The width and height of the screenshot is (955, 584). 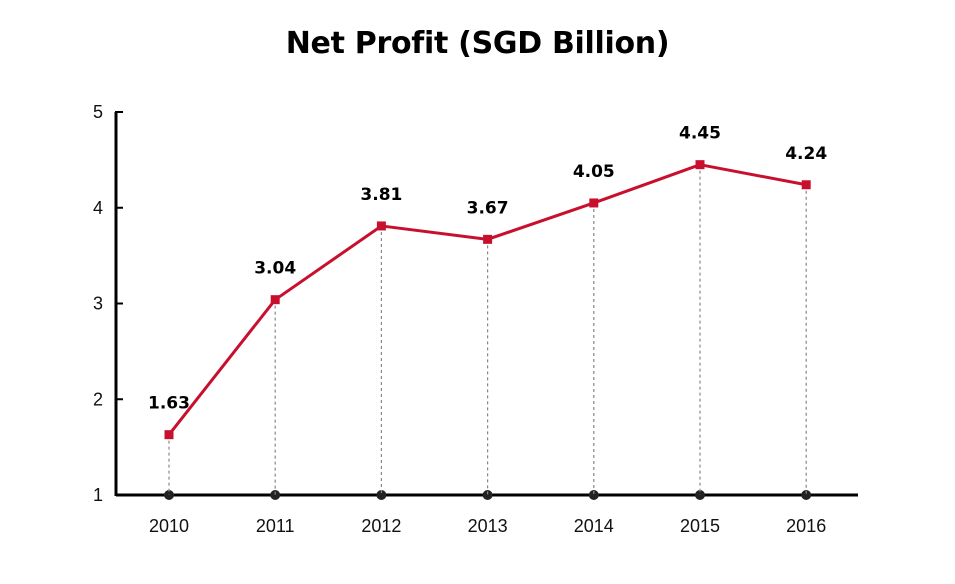 What do you see at coordinates (98, 112) in the screenshot?
I see `y-tick-label: 5` at bounding box center [98, 112].